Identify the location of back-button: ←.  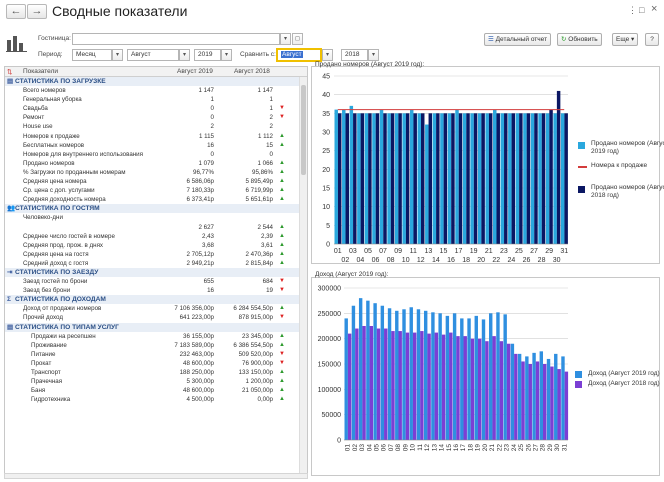
(16, 11).